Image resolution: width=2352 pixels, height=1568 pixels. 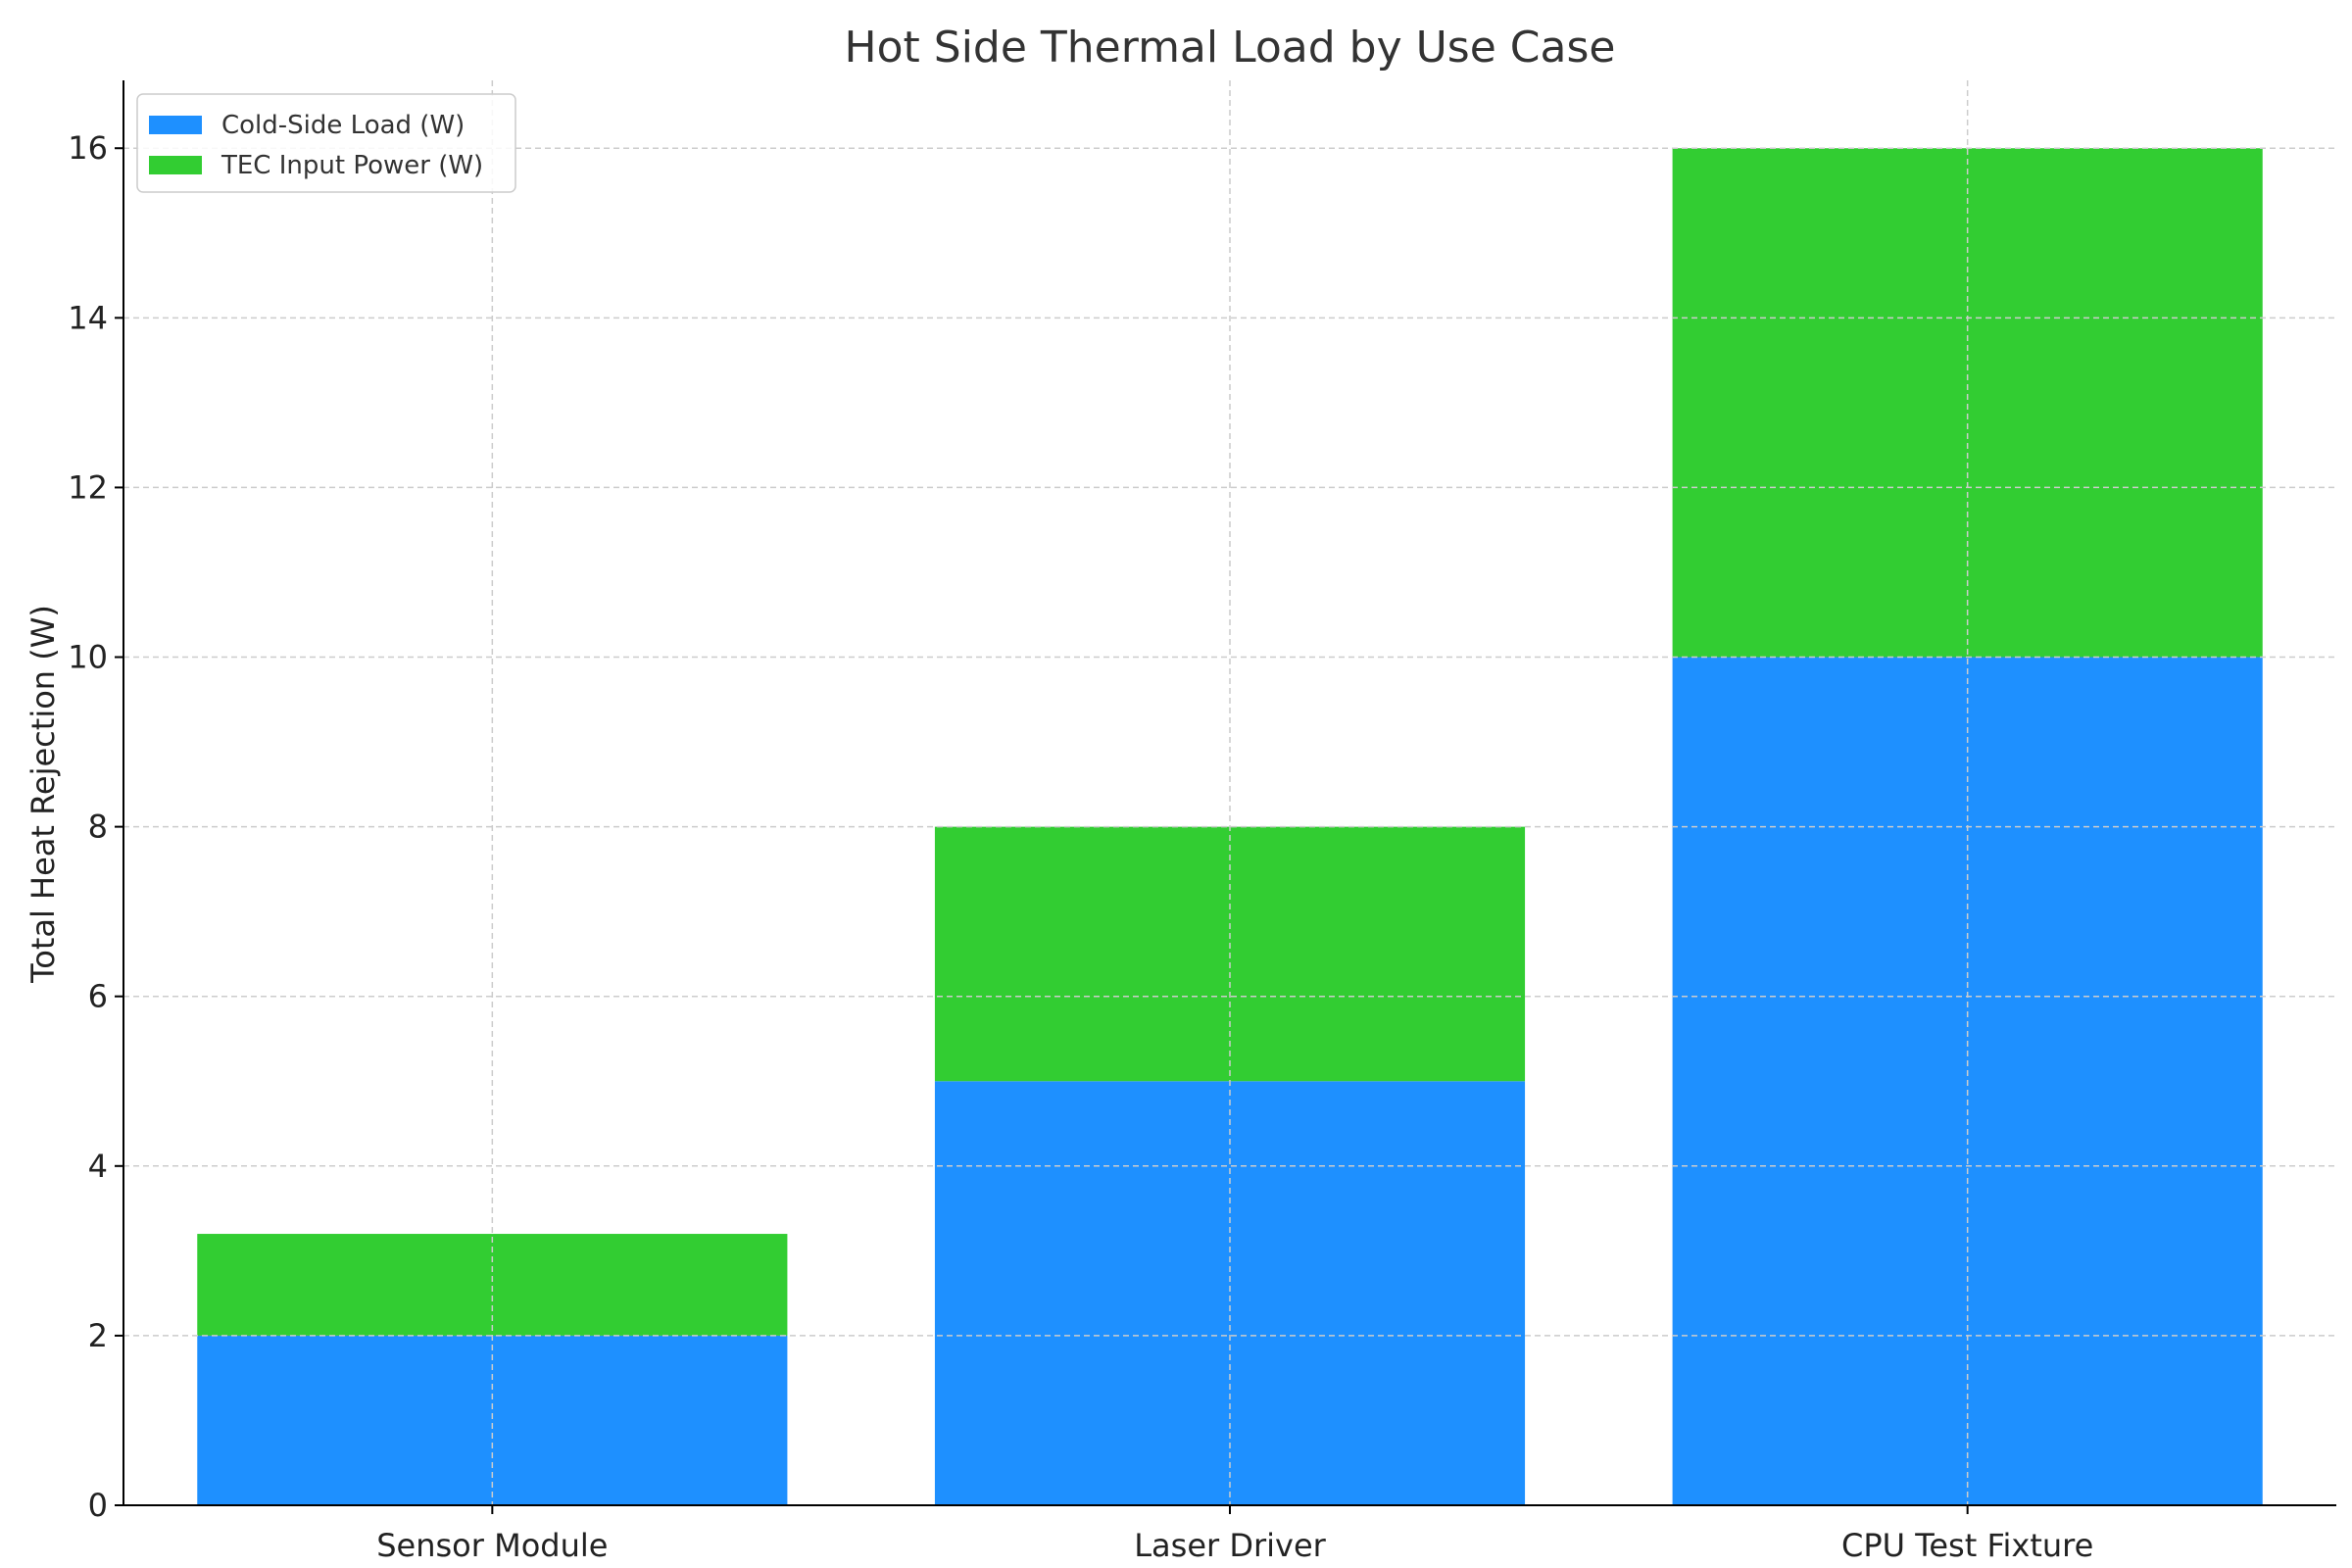 I want to click on y-tick-label: 2, so click(x=98, y=1335).